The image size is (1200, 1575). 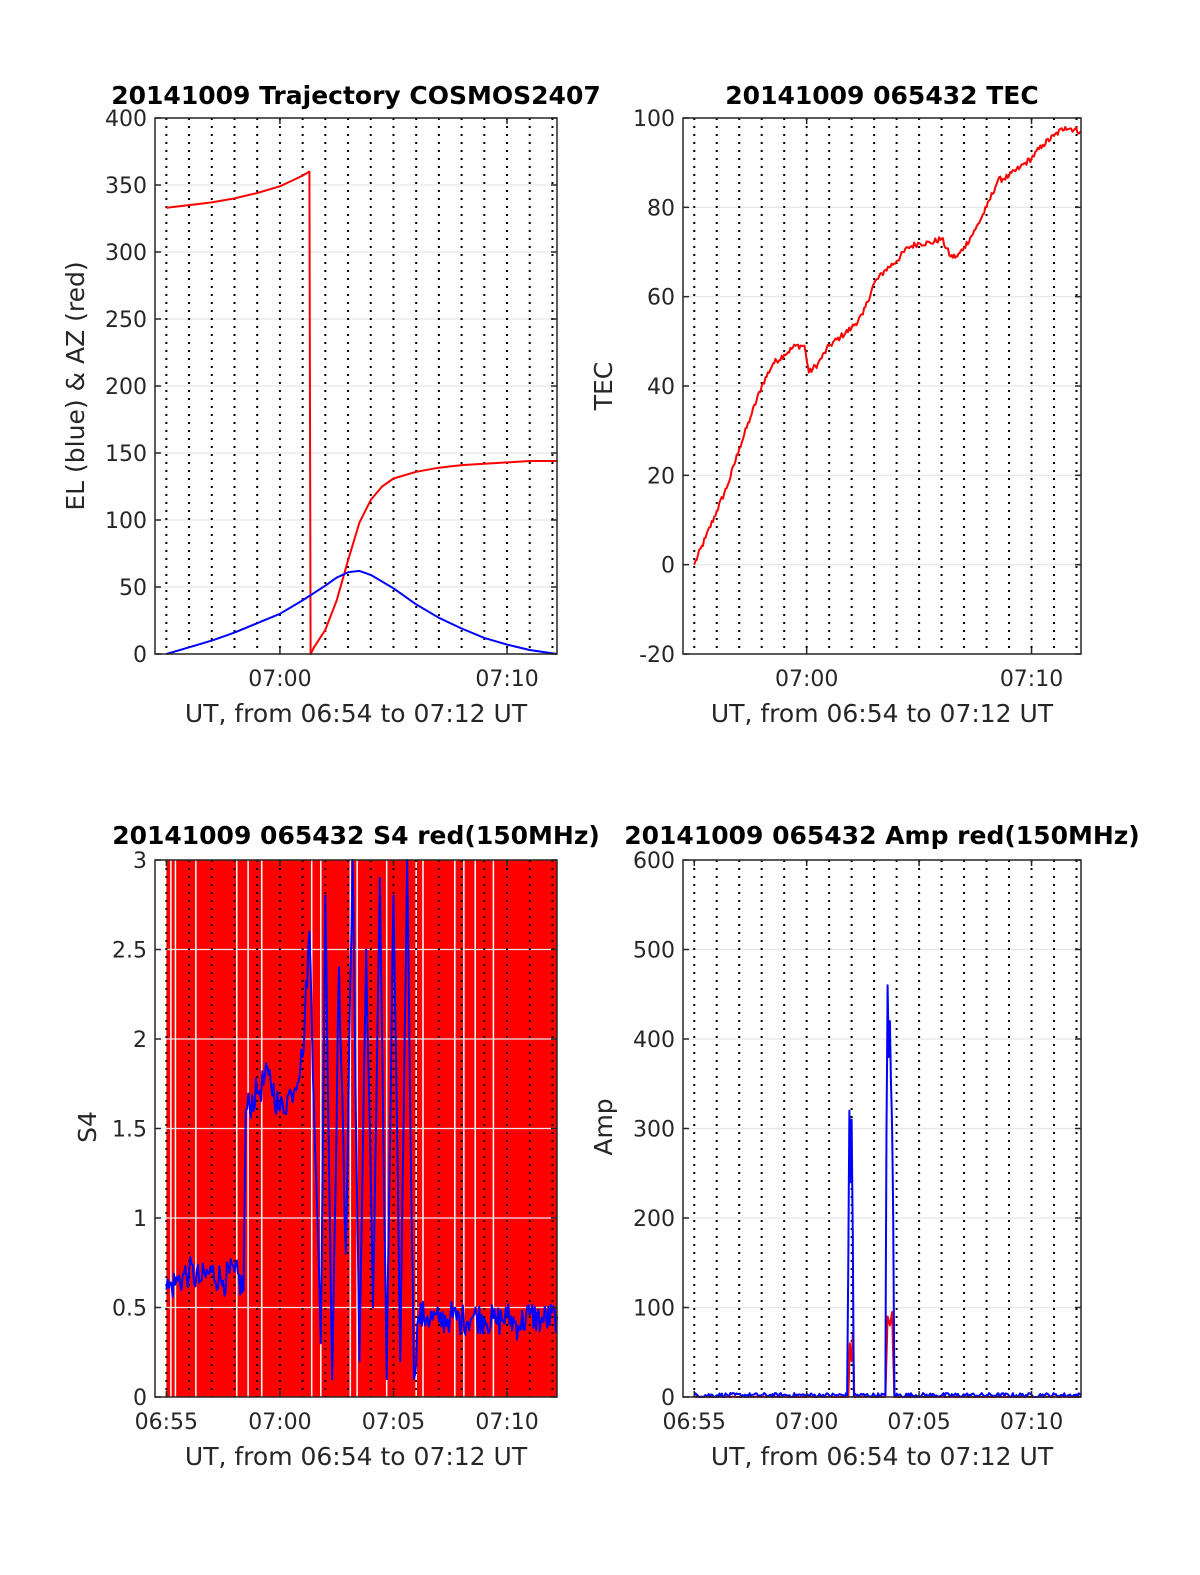 I want to click on amp-chart-title: 20141009 065432 Amp red(150MHz), so click(x=882, y=835).